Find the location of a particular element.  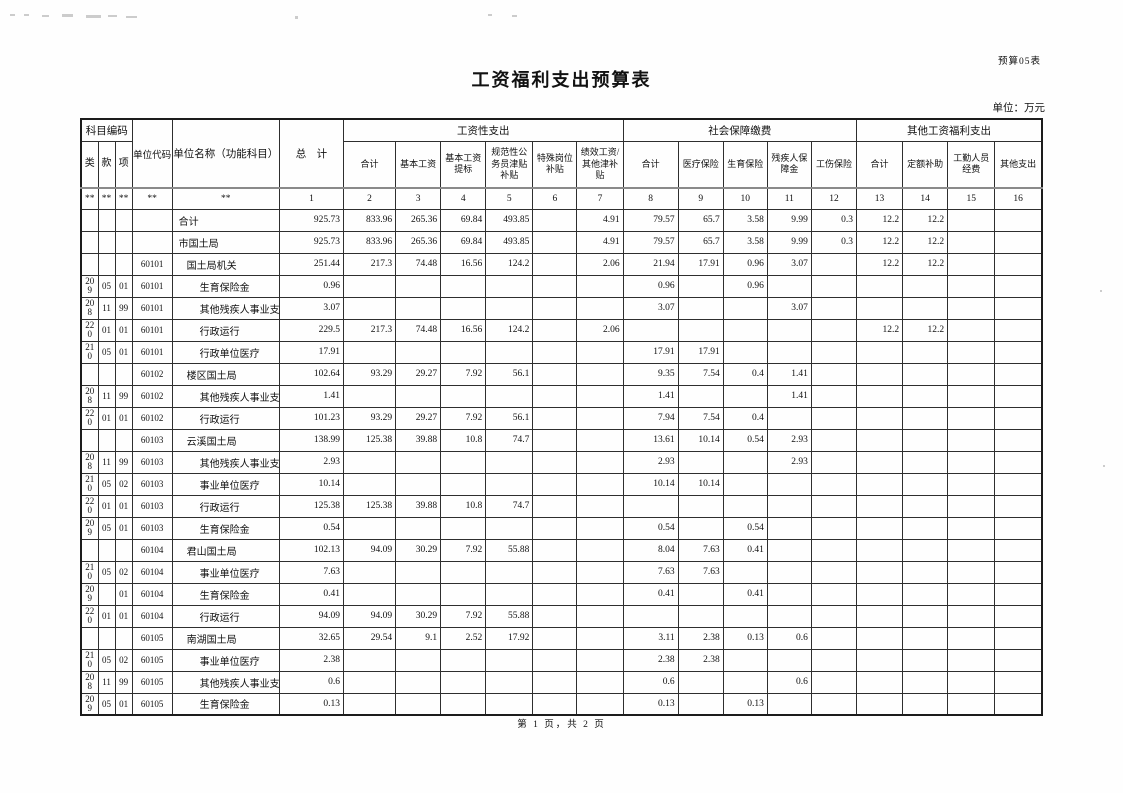

cell-value: 124.2 is located at coordinates (509, 330).